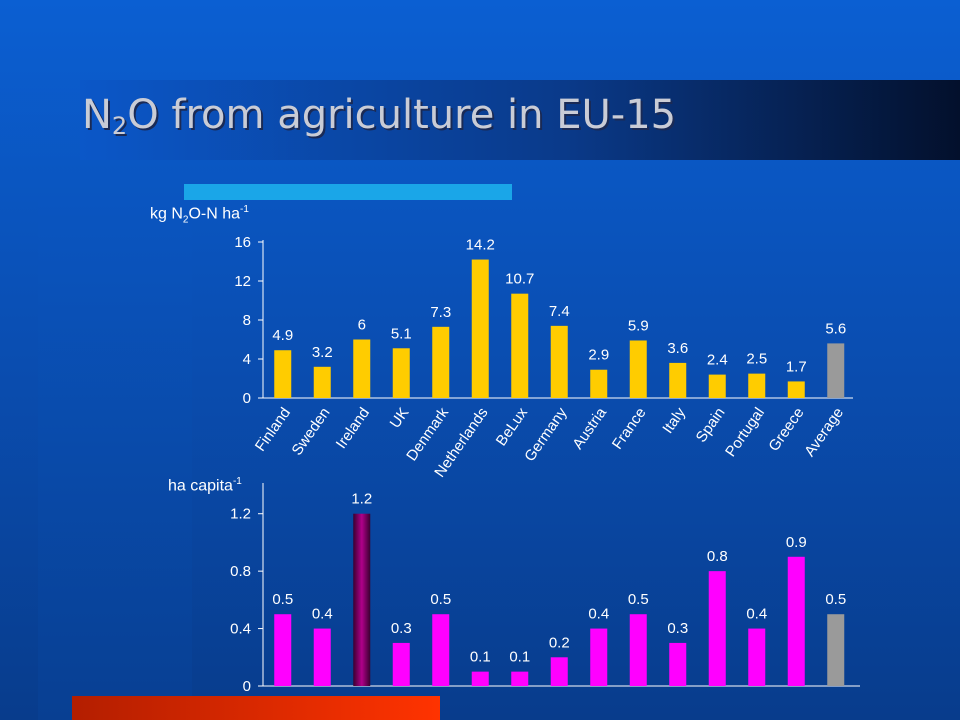  Describe the element at coordinates (401, 333) in the screenshot. I see `chart1-data-label: 5.1` at that location.